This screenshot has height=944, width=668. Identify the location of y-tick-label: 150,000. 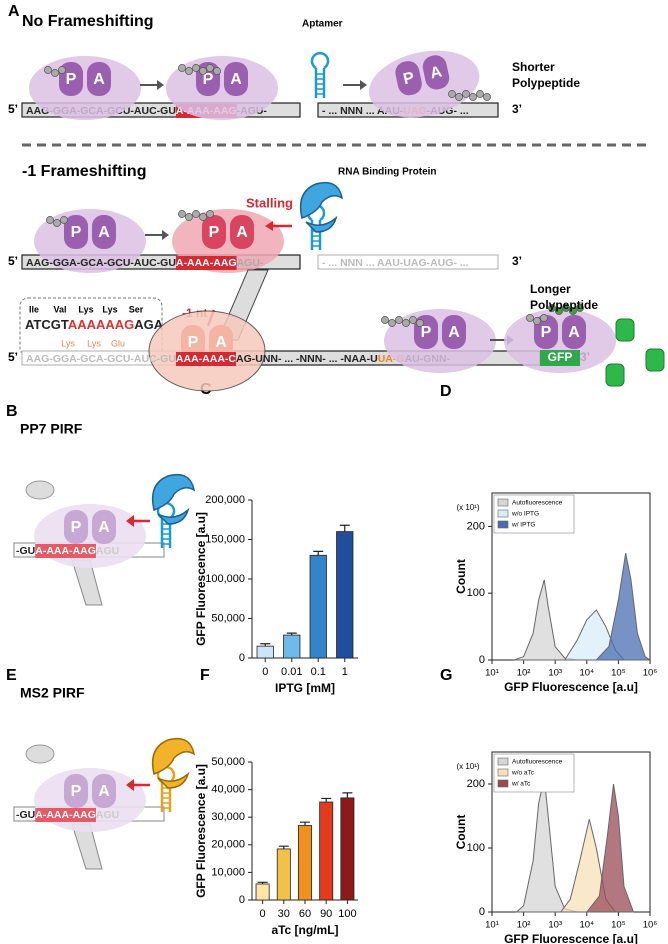
(225, 539).